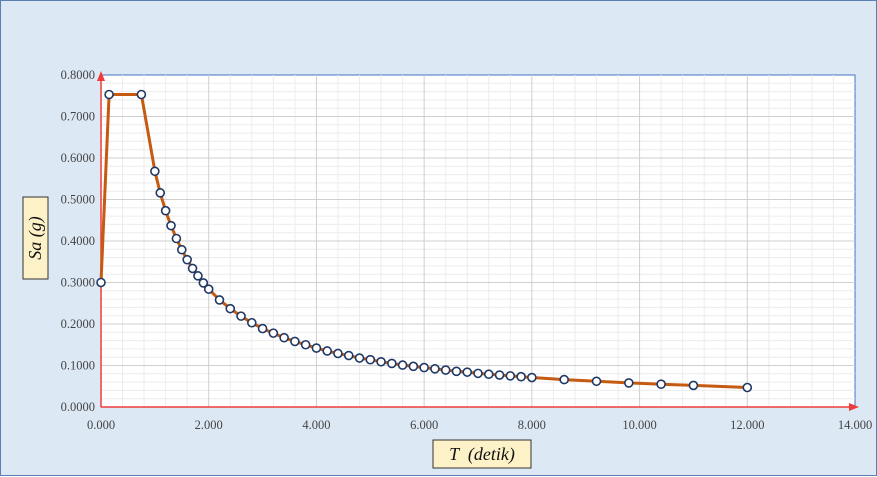 Image resolution: width=877 pixels, height=477 pixels. What do you see at coordinates (854, 407) in the screenshot?
I see `x-axis-arrow` at bounding box center [854, 407].